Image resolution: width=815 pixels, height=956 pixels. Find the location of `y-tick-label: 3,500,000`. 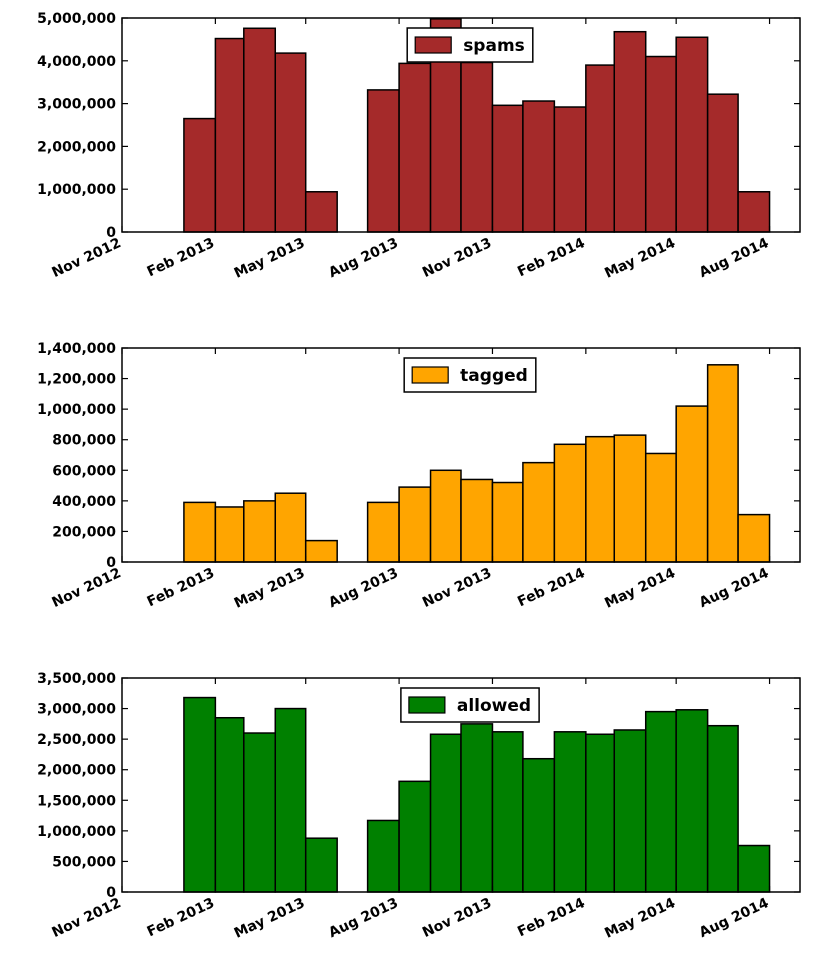

y-tick-label: 3,500,000 is located at coordinates (76, 679).